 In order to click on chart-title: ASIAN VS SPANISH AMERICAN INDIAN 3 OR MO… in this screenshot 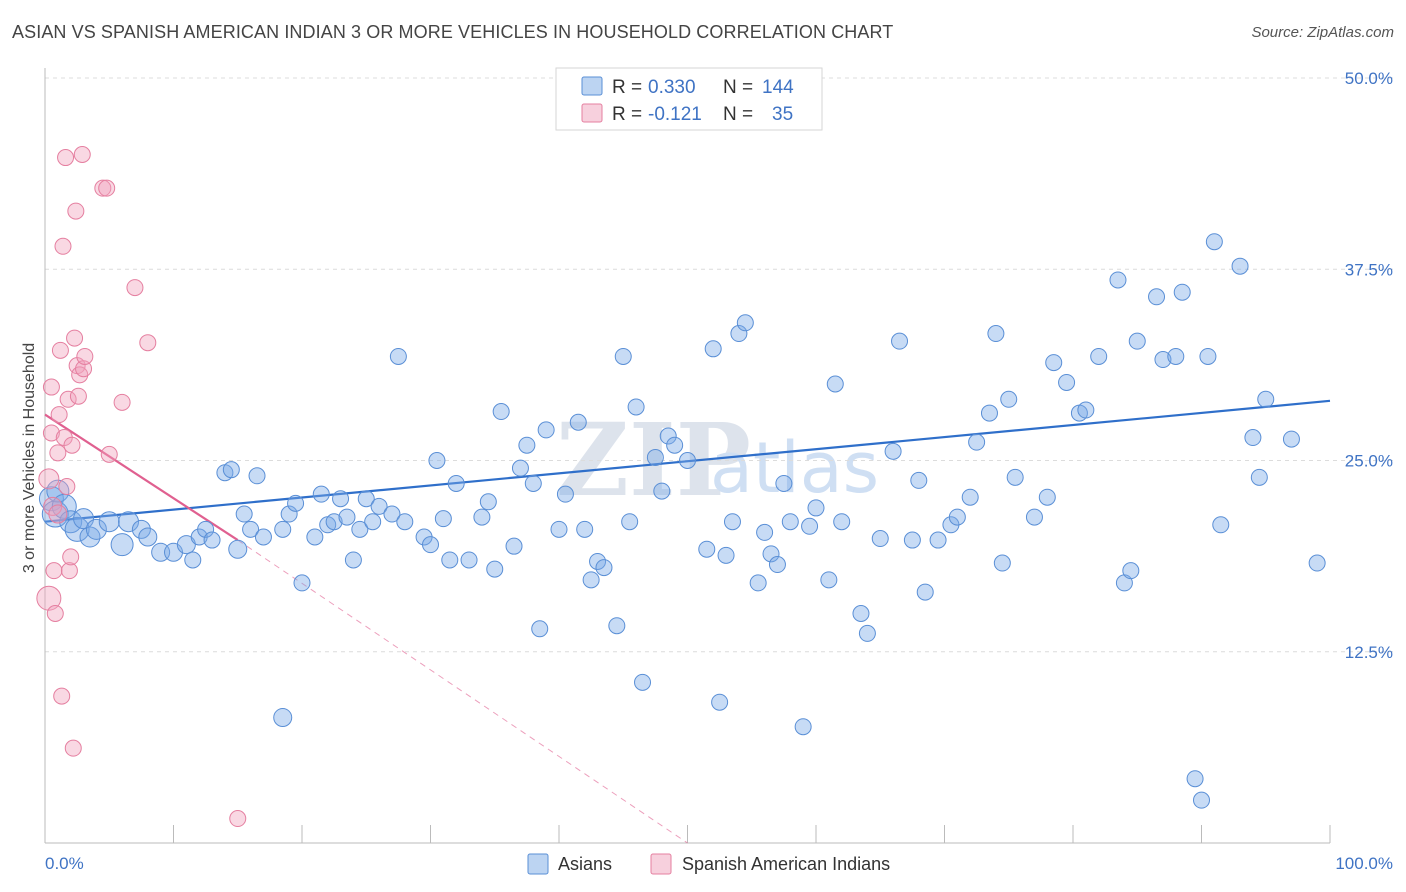, I will do `click(453, 32)`.